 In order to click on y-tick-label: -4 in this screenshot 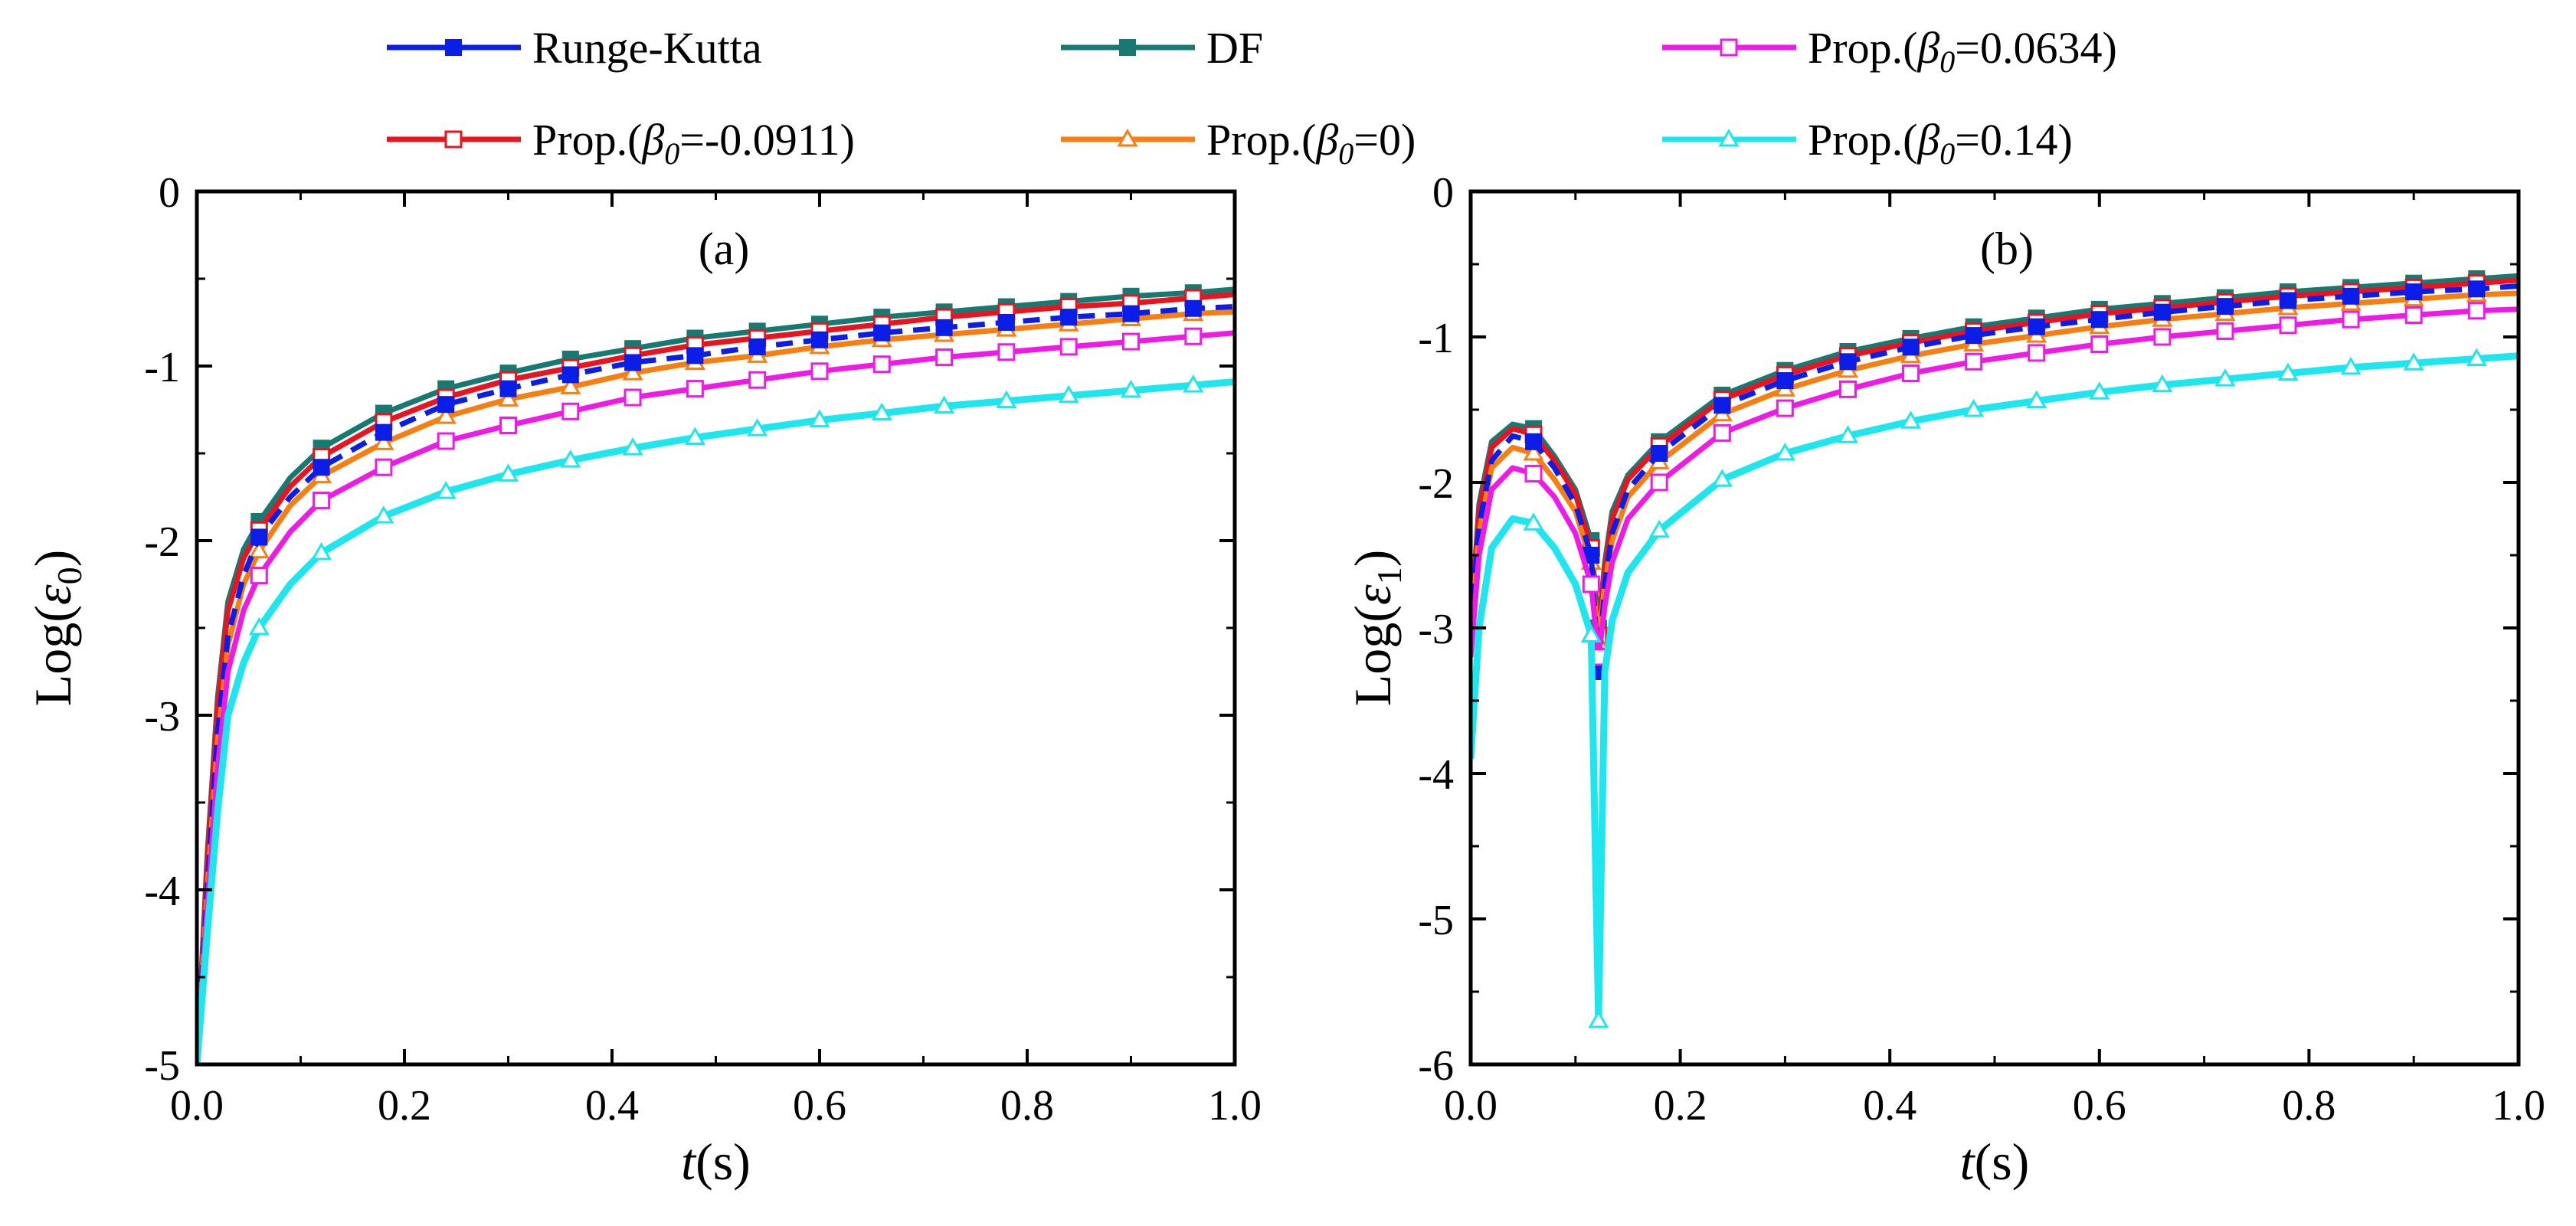, I will do `click(162, 892)`.